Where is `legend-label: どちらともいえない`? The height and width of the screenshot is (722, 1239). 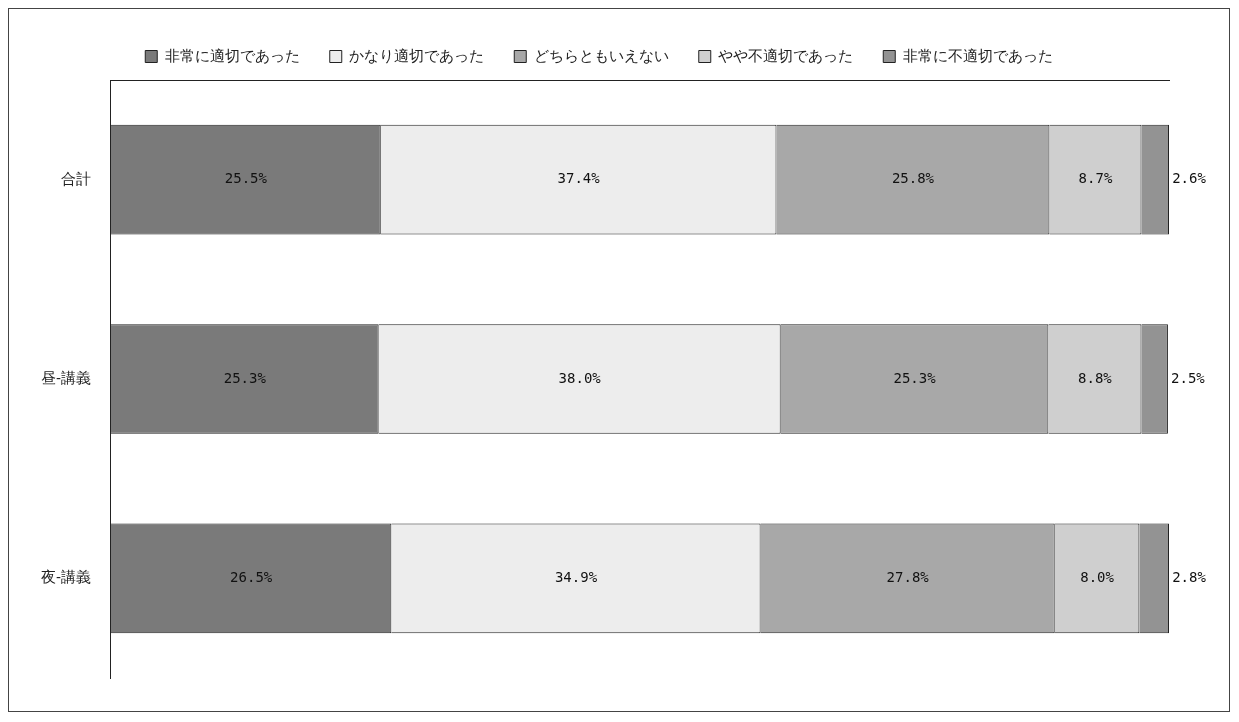 legend-label: どちらともいえない is located at coordinates (601, 55).